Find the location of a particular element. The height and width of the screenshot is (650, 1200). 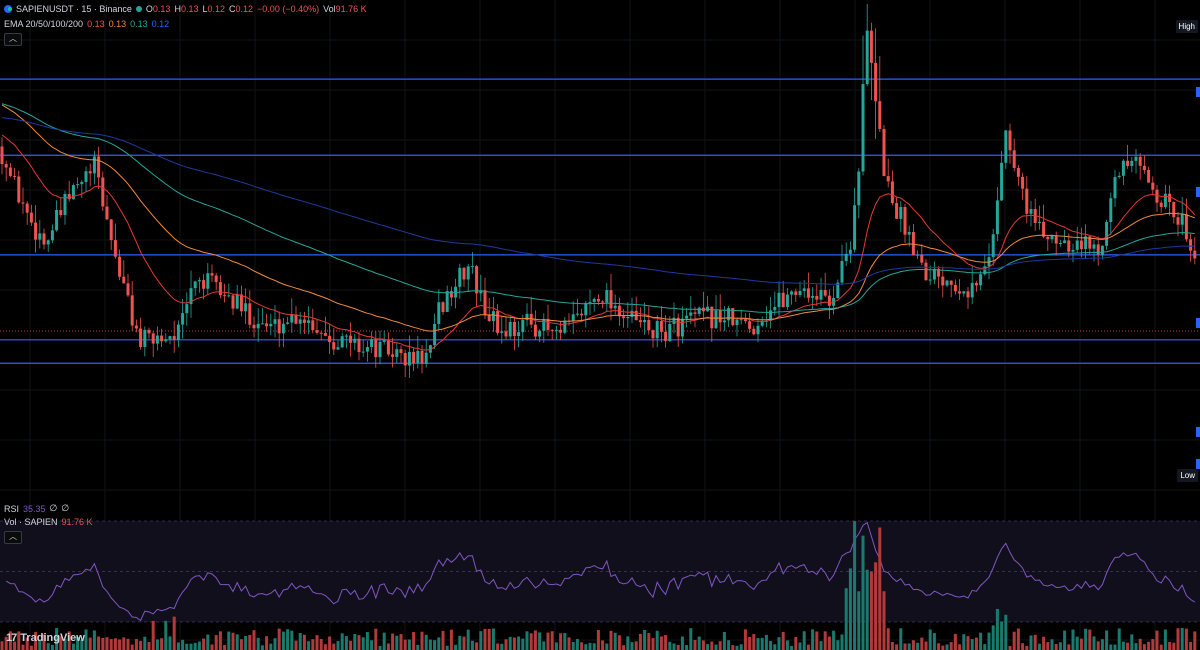

collapse-legend-button: ︿ is located at coordinates (13, 39).